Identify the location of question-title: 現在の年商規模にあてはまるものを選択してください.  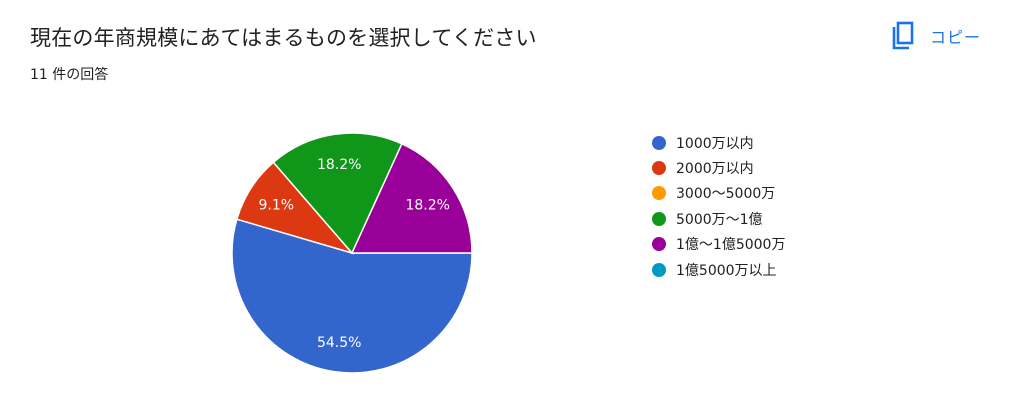
(283, 38).